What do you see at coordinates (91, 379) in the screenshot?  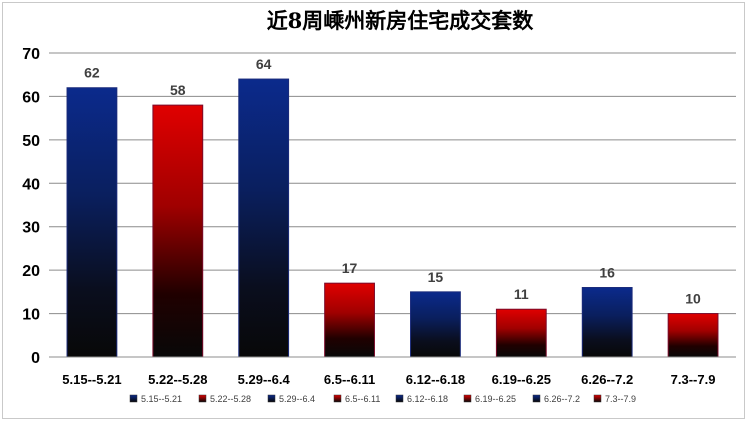 I see `x-tick-label: 5.15--5.21` at bounding box center [91, 379].